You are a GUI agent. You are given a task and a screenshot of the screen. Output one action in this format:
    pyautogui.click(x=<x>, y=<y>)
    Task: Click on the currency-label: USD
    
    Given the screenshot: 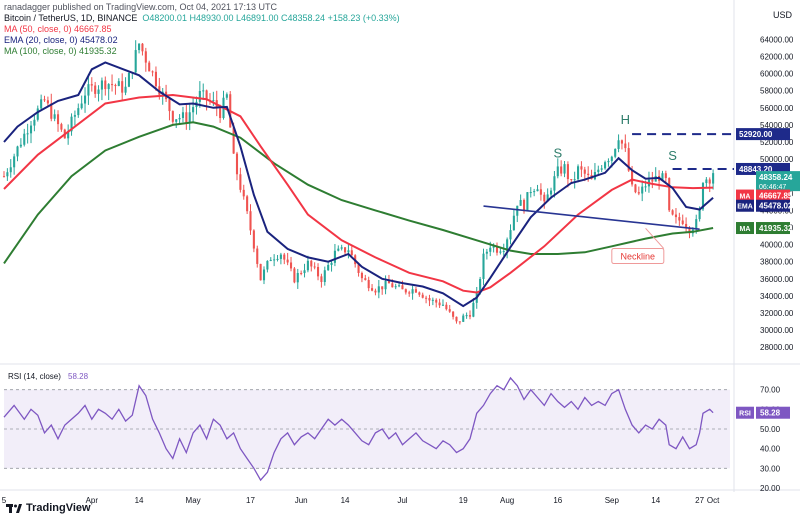 What is the action you would take?
    pyautogui.click(x=782, y=15)
    